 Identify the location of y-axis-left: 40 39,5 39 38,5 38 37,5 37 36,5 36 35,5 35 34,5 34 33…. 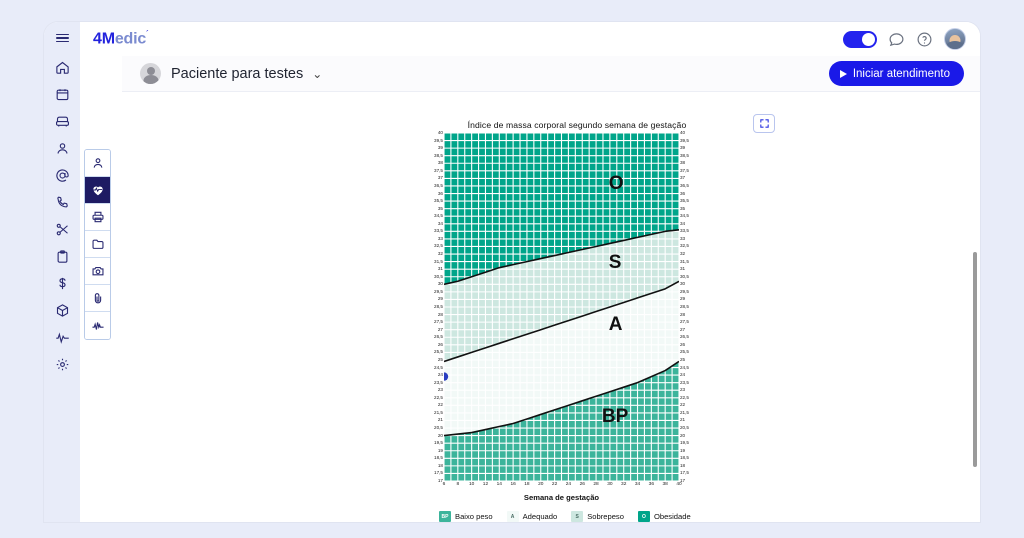
(435, 306).